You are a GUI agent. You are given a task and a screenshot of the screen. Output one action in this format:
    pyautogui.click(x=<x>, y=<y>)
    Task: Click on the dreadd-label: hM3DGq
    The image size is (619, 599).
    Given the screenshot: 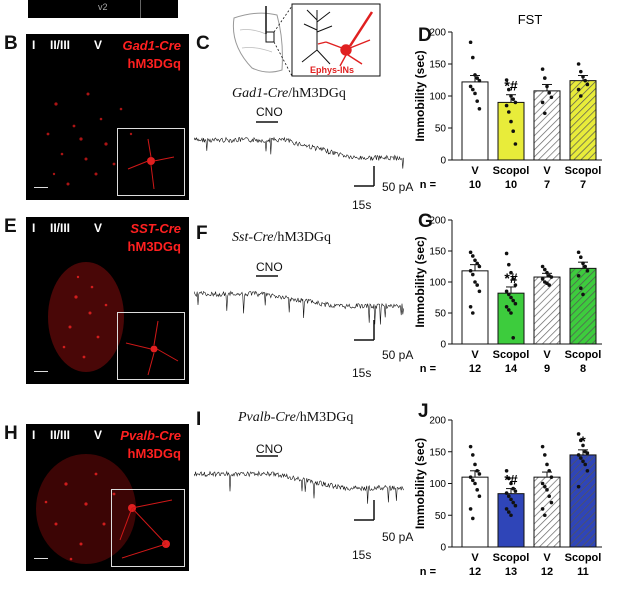 What is the action you would take?
    pyautogui.click(x=154, y=246)
    